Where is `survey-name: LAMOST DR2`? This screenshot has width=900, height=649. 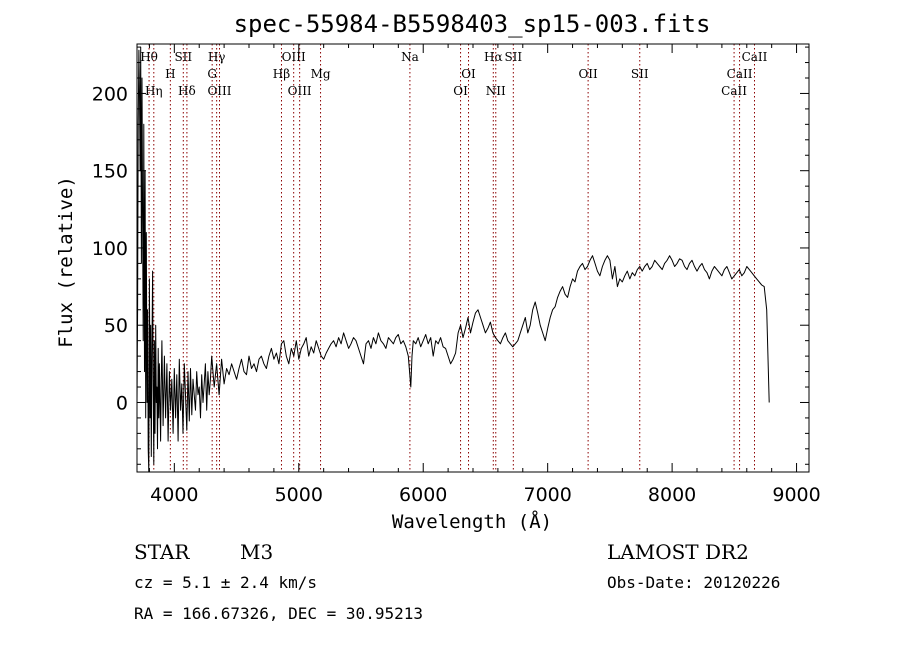 survey-name: LAMOST DR2 is located at coordinates (678, 552).